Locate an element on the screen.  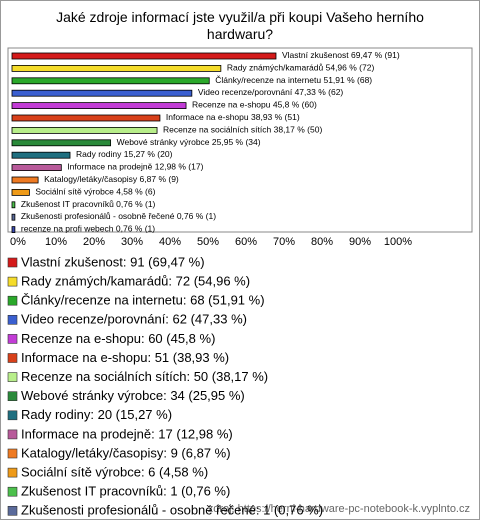
x-tick-label: 0% is located at coordinates (18, 242).